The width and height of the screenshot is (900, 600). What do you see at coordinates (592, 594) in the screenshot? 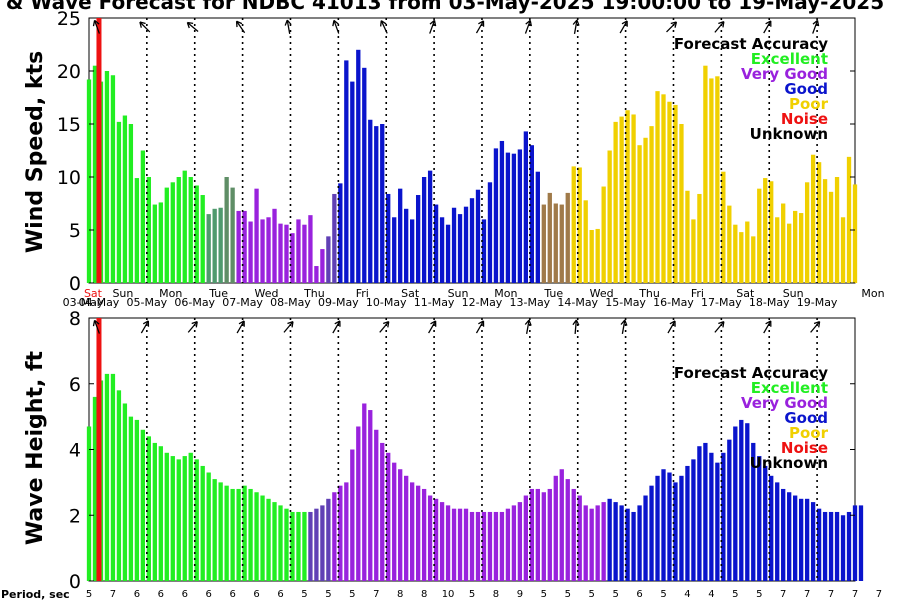
I see `period-tick-label: 5` at bounding box center [592, 594].